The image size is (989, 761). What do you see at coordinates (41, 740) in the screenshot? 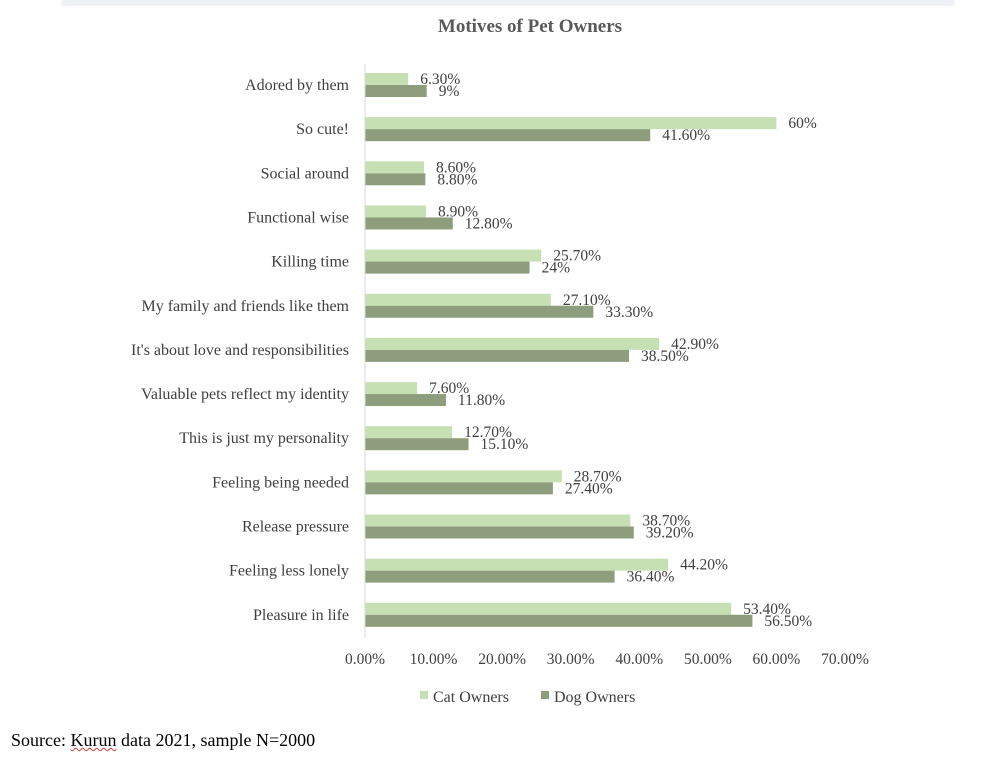
I see `source-prefix: Source:` at bounding box center [41, 740].